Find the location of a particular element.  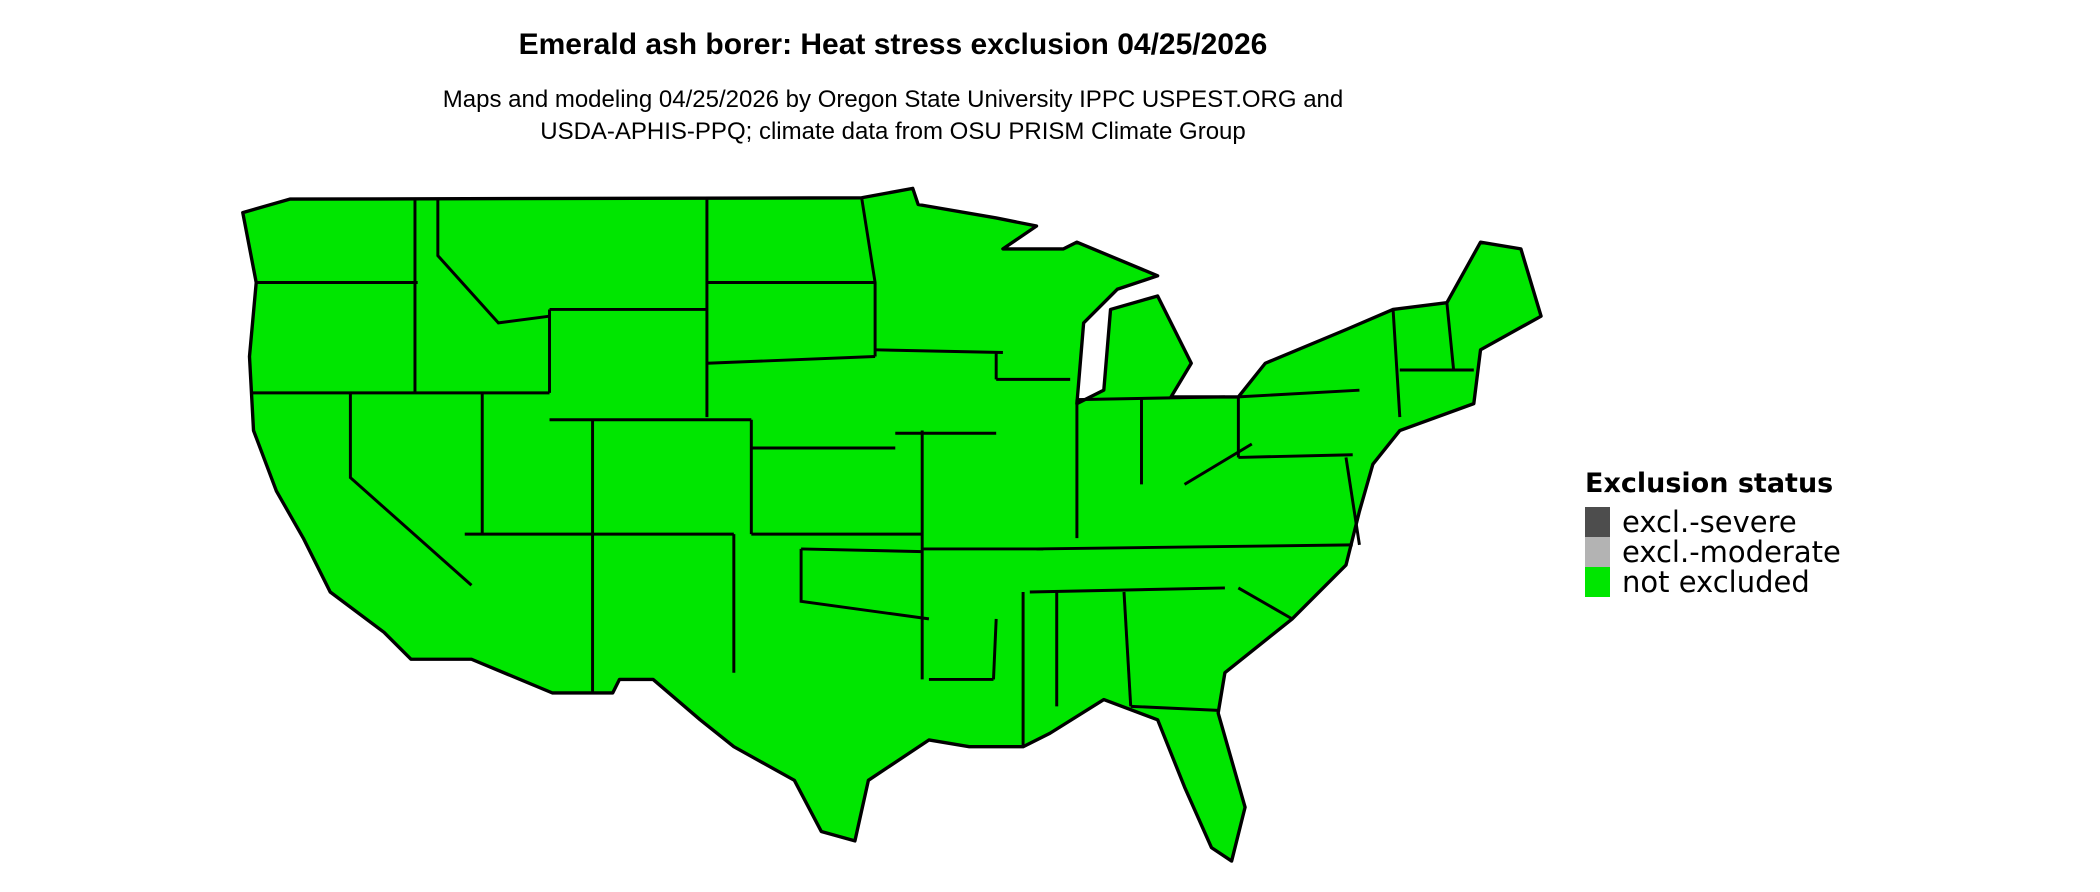

legend-item: excl.-moderate is located at coordinates (1713, 552).